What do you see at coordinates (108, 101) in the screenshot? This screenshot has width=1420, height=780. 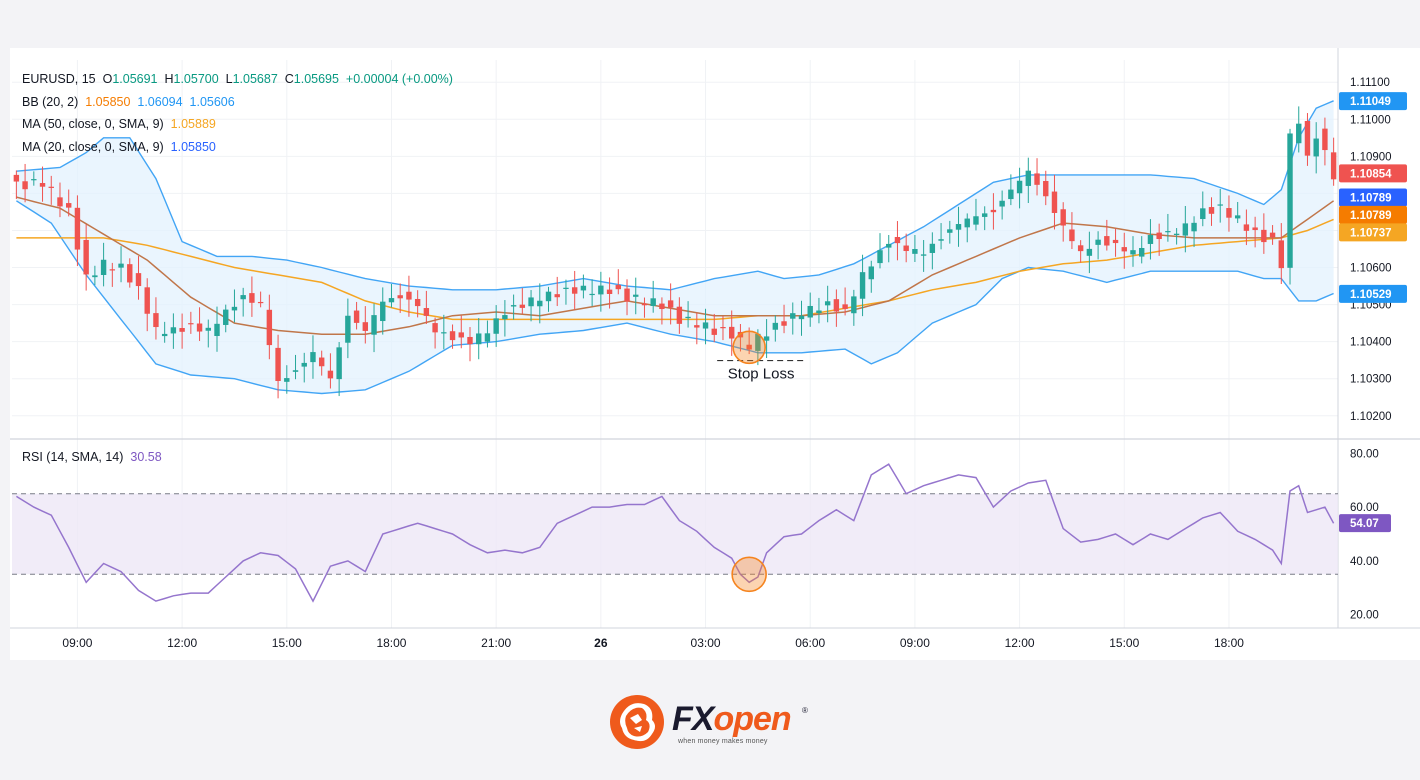 I see `bb-basis-value: 1.05850` at bounding box center [108, 101].